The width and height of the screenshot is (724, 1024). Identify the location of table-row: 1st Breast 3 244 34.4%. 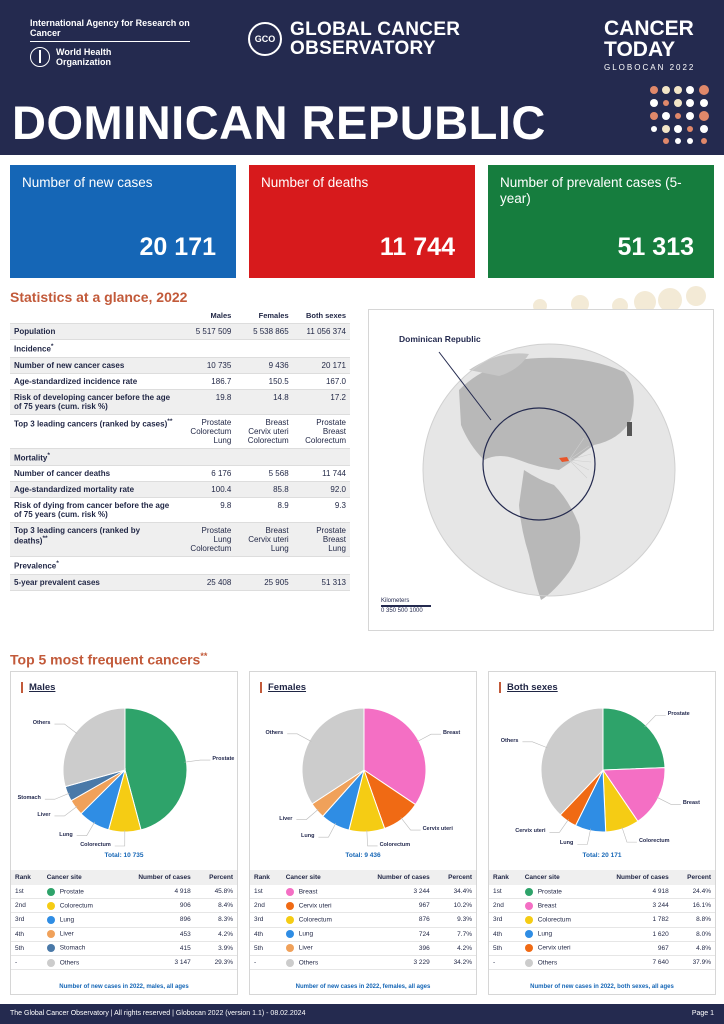
(363, 892).